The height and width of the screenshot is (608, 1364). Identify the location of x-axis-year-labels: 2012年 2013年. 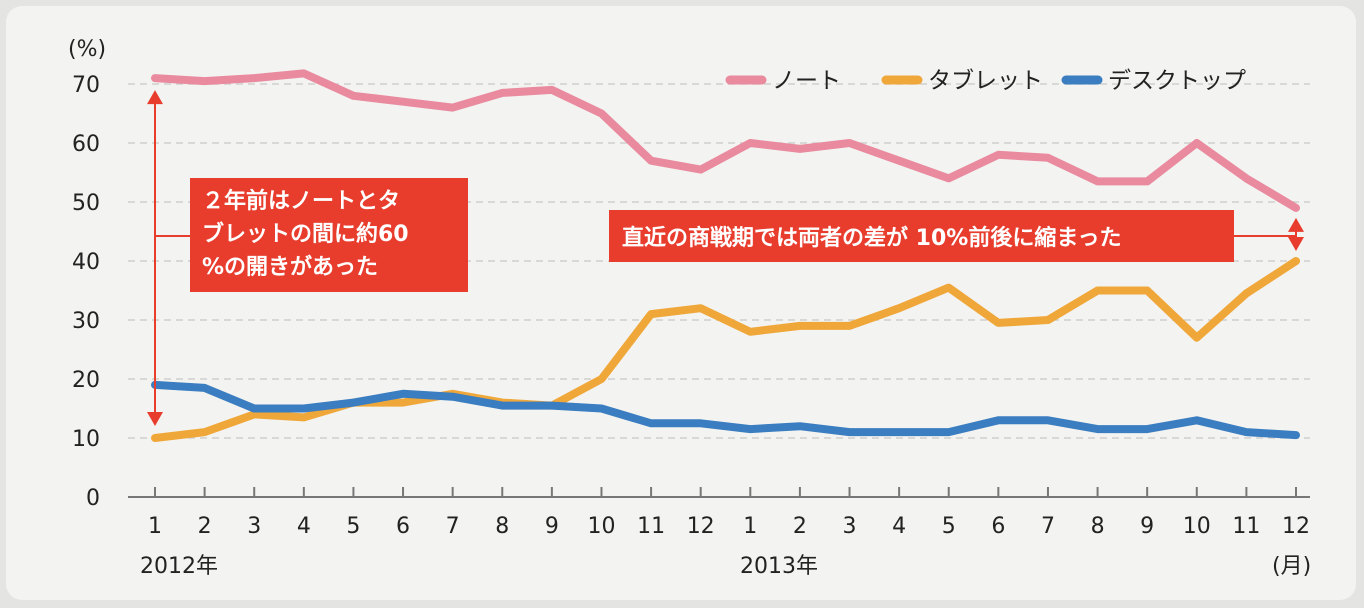
(479, 566).